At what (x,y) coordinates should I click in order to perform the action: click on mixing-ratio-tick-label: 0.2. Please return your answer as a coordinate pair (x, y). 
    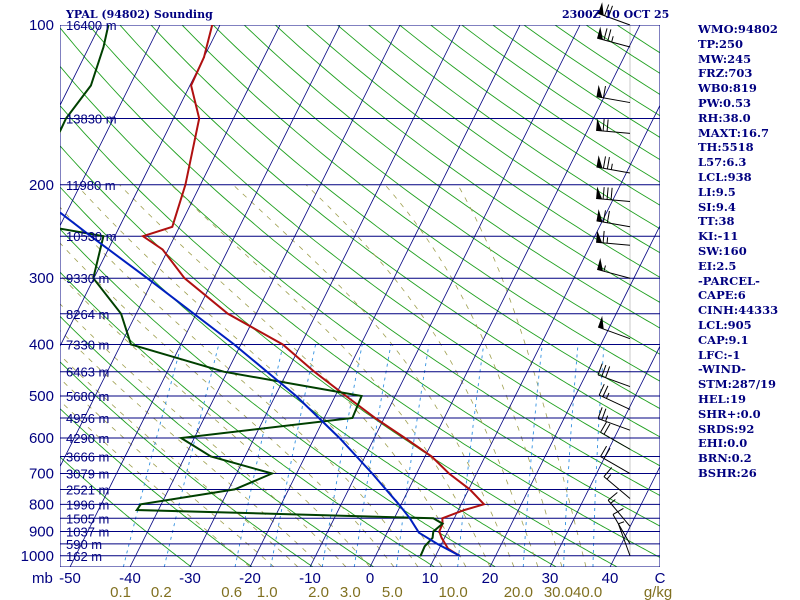
    Looking at the image, I should click on (161, 592).